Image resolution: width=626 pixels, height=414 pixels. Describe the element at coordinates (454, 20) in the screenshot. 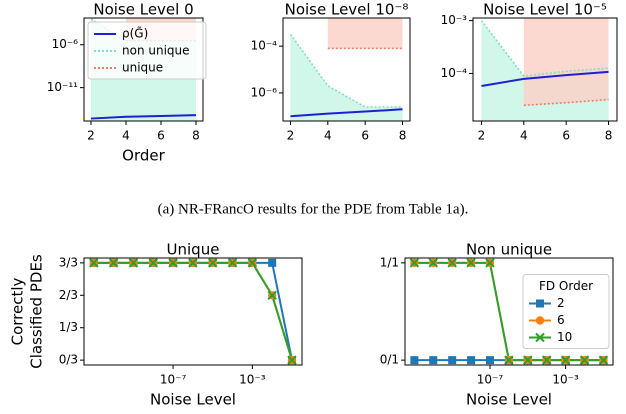

I see `y-tick-label: 10⁻³` at that location.